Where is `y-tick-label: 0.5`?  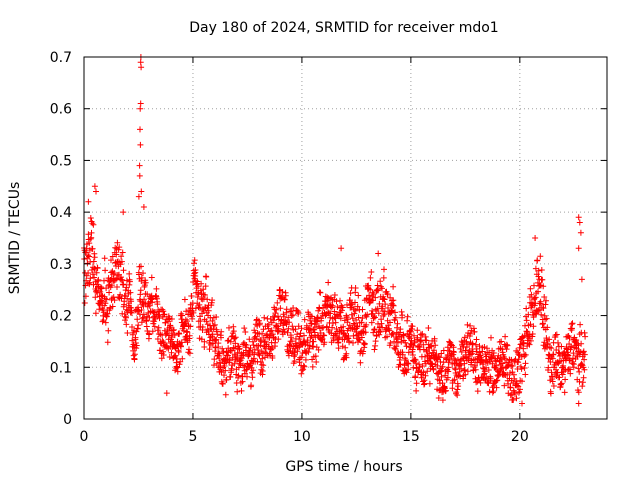
y-tick-label: 0.5 is located at coordinates (61, 161).